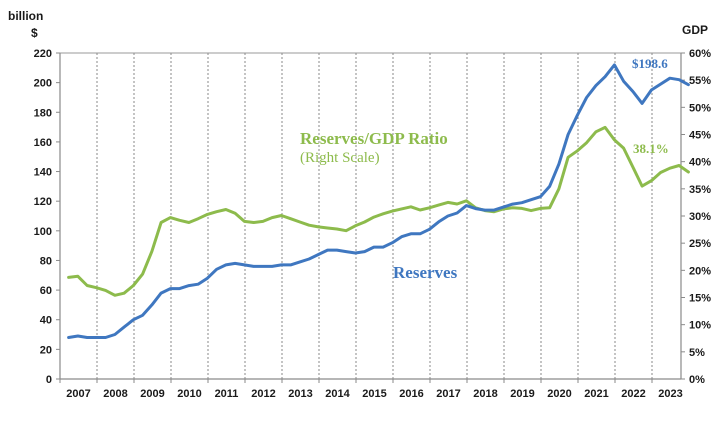  I want to click on right-tick-label: 30%, so click(700, 217).